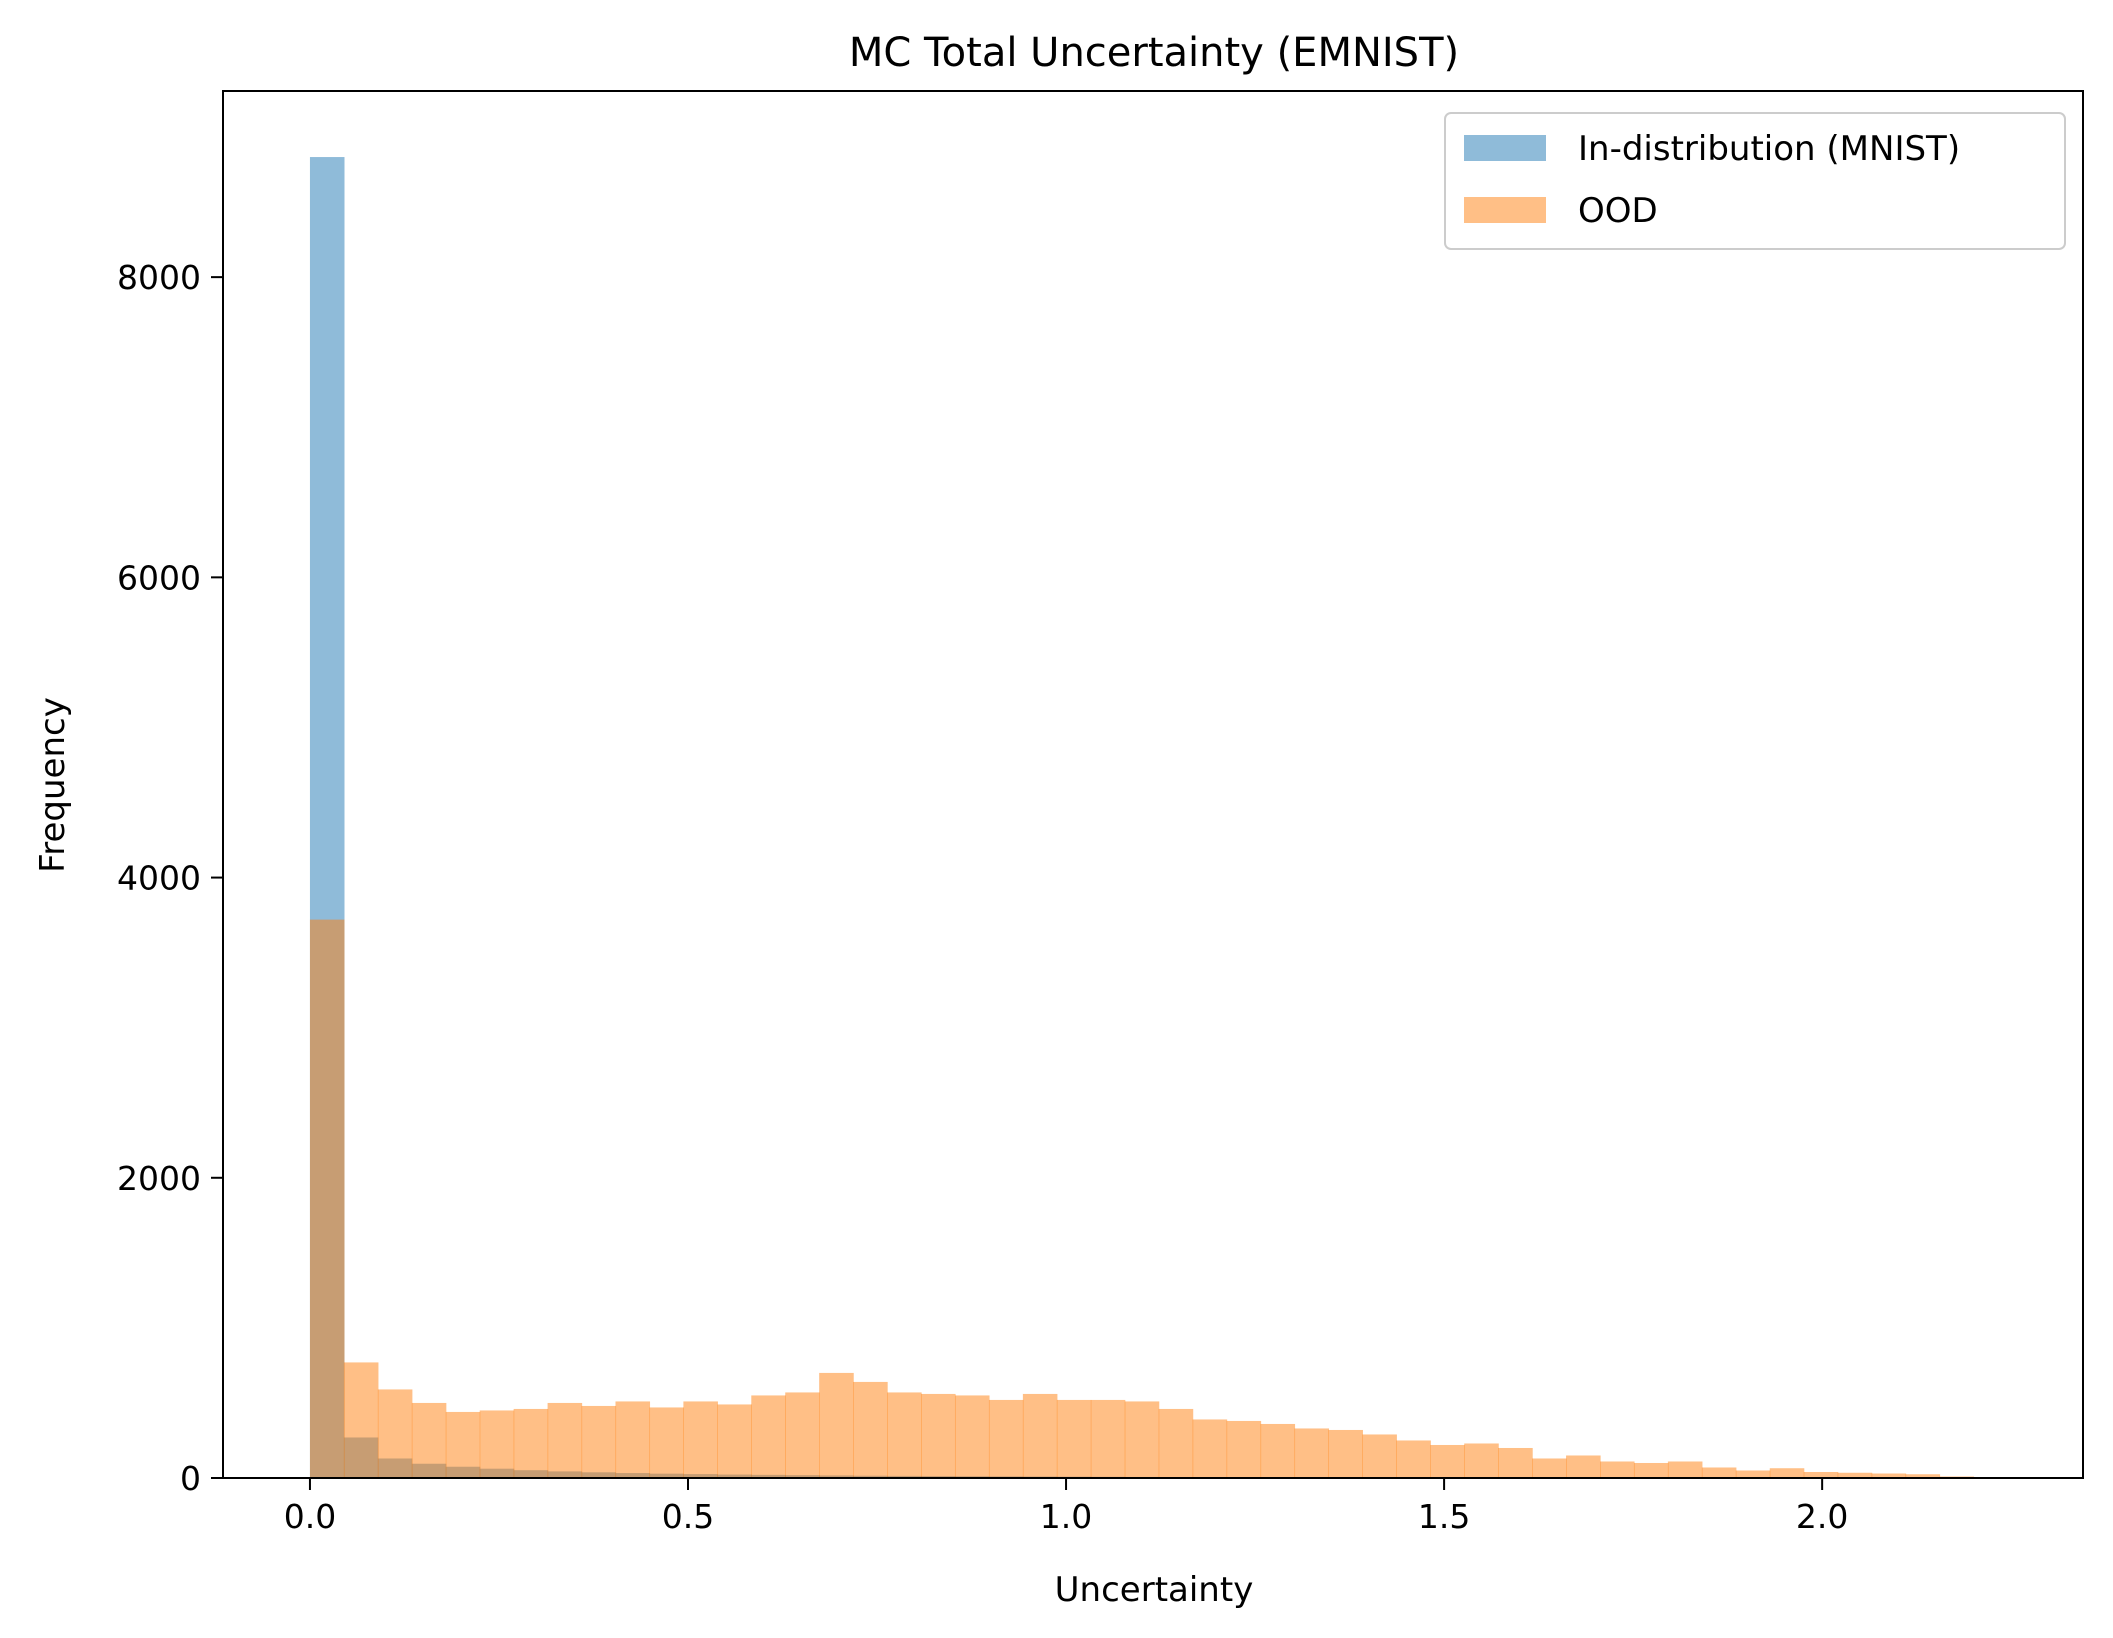 The image size is (2113, 1638). I want to click on y-axis: 0 2000 4000 6000 8000, so click(170, 878).